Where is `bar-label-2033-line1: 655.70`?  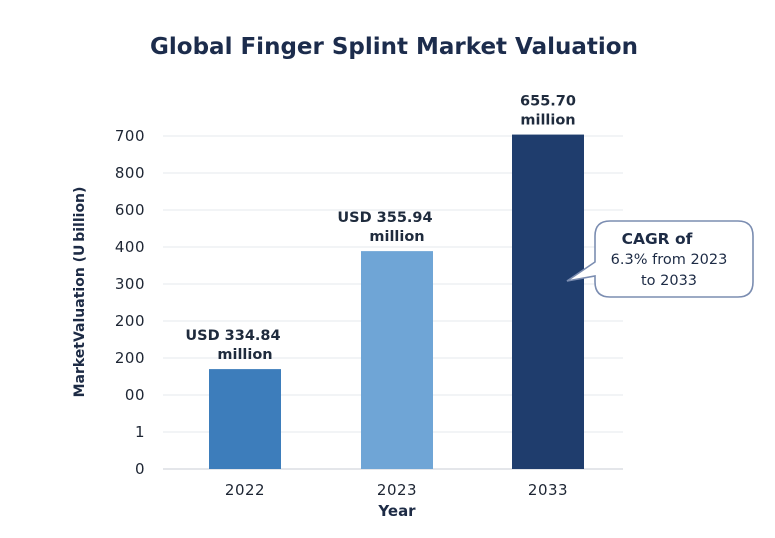
bar-label-2033-line1: 655.70 is located at coordinates (548, 102).